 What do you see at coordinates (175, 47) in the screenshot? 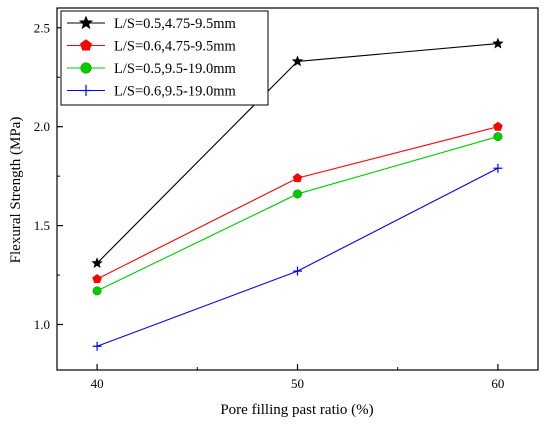
I see `legend-label: L/S=0.6,4.75-9.5mm` at bounding box center [175, 47].